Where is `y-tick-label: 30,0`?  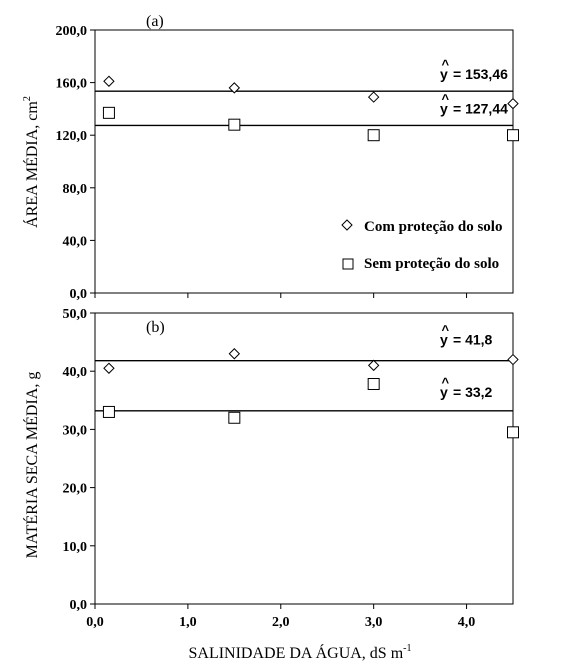 y-tick-label: 30,0 is located at coordinates (75, 430).